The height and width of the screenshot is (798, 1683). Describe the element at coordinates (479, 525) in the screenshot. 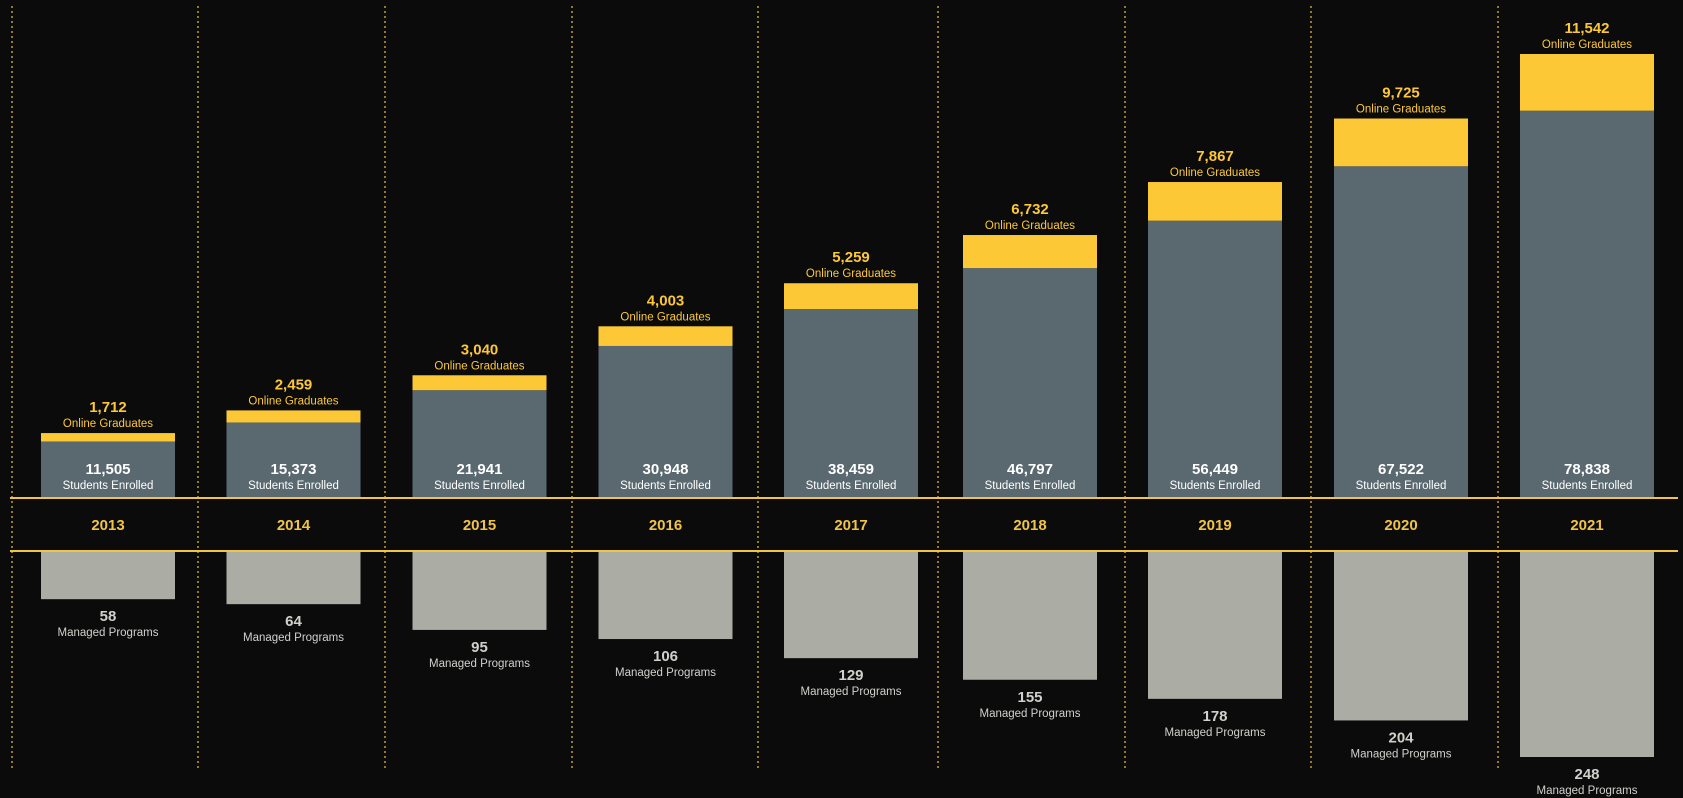

I see `year-label: 2015` at that location.